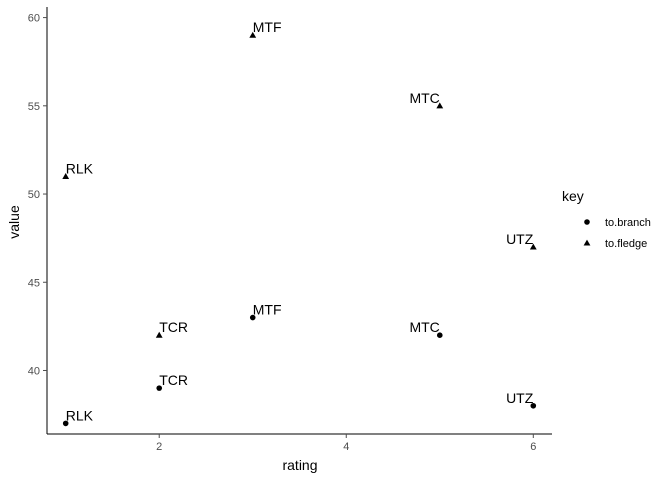 The width and height of the screenshot is (672, 480). What do you see at coordinates (346, 447) in the screenshot?
I see `x-tick-label: 4` at bounding box center [346, 447].